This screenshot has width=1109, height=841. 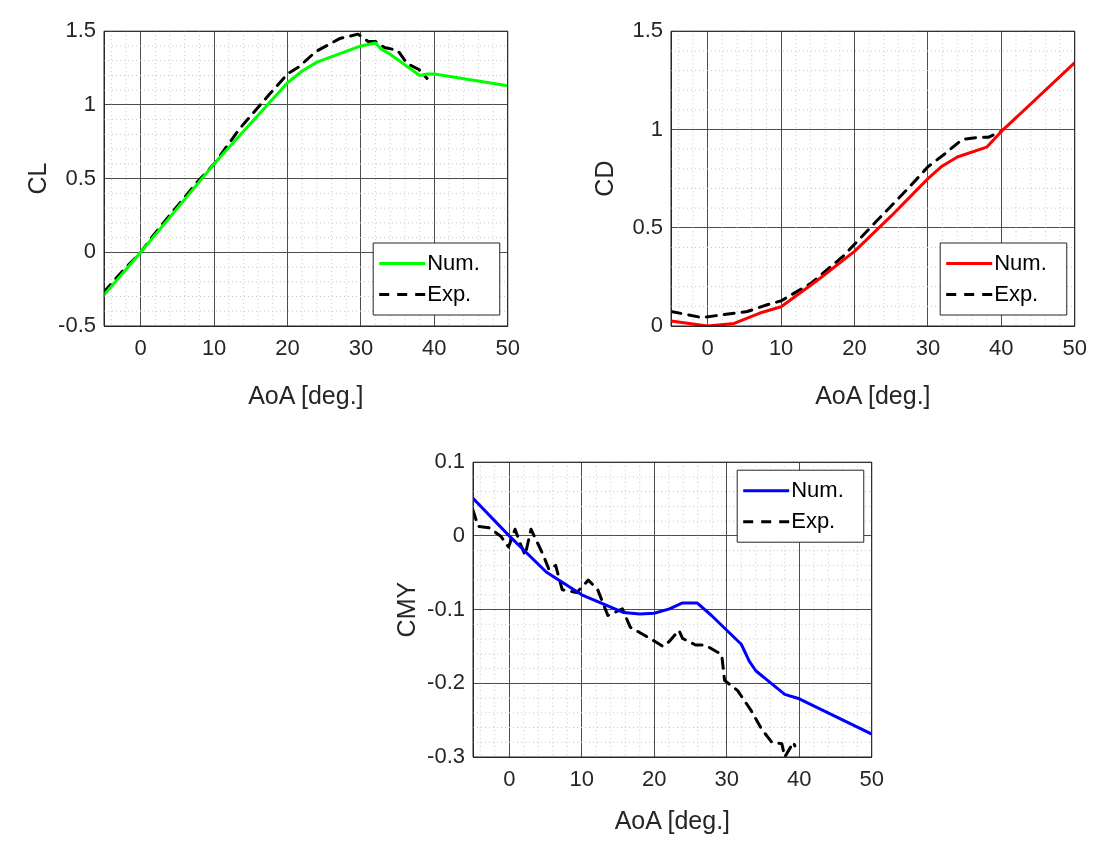 What do you see at coordinates (449, 461) in the screenshot?
I see `y-tick-label: 0.1` at bounding box center [449, 461].